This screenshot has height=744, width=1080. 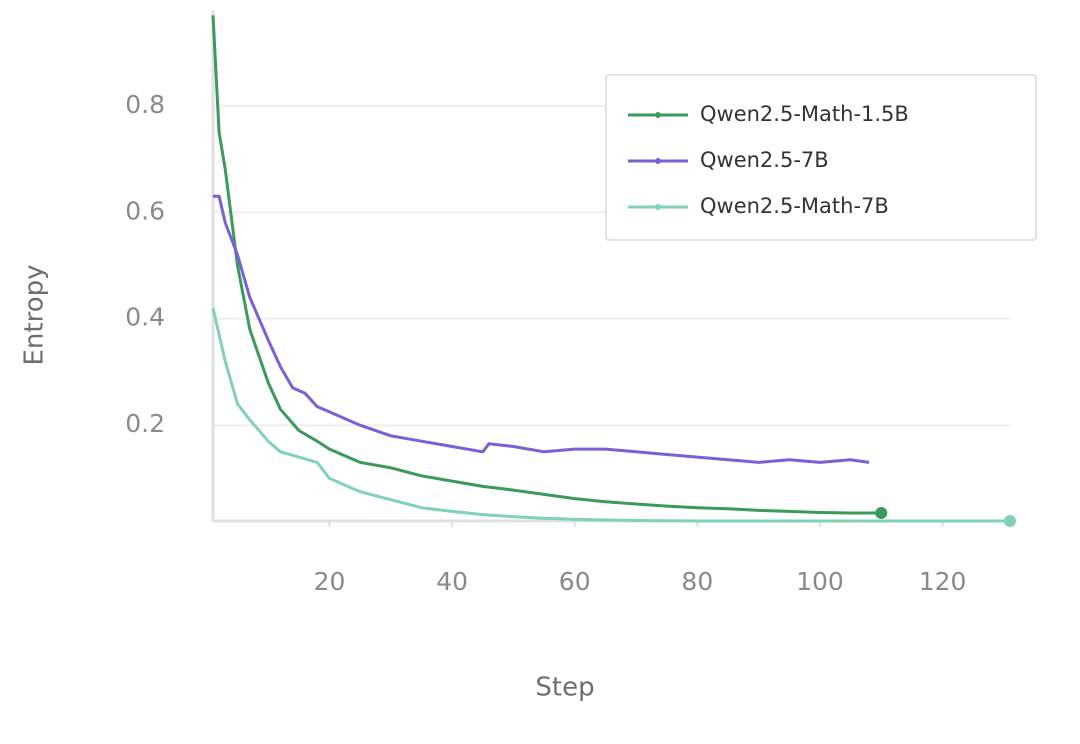 What do you see at coordinates (943, 581) in the screenshot?
I see `x-tick-label: 120` at bounding box center [943, 581].